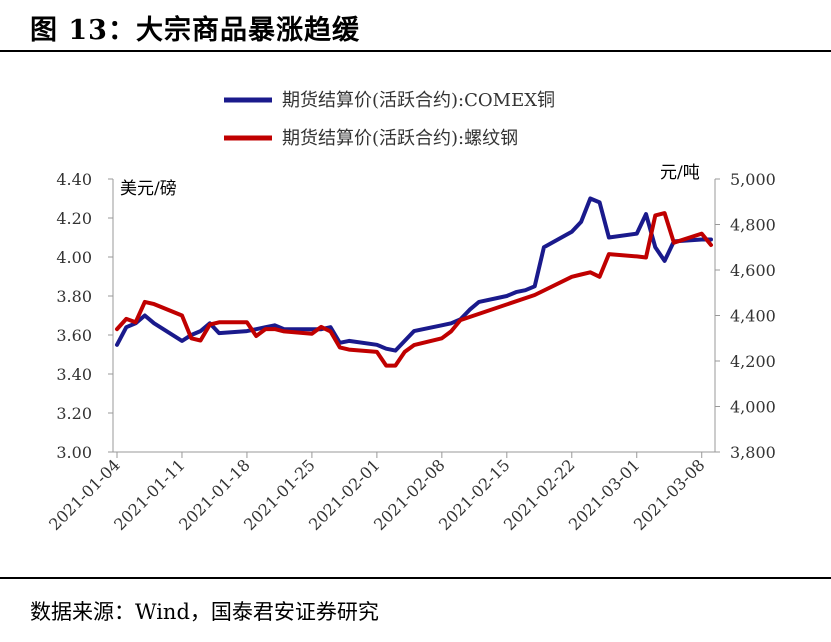 The image size is (831, 642). I want to click on right-tick-label: 3,800, so click(753, 452).